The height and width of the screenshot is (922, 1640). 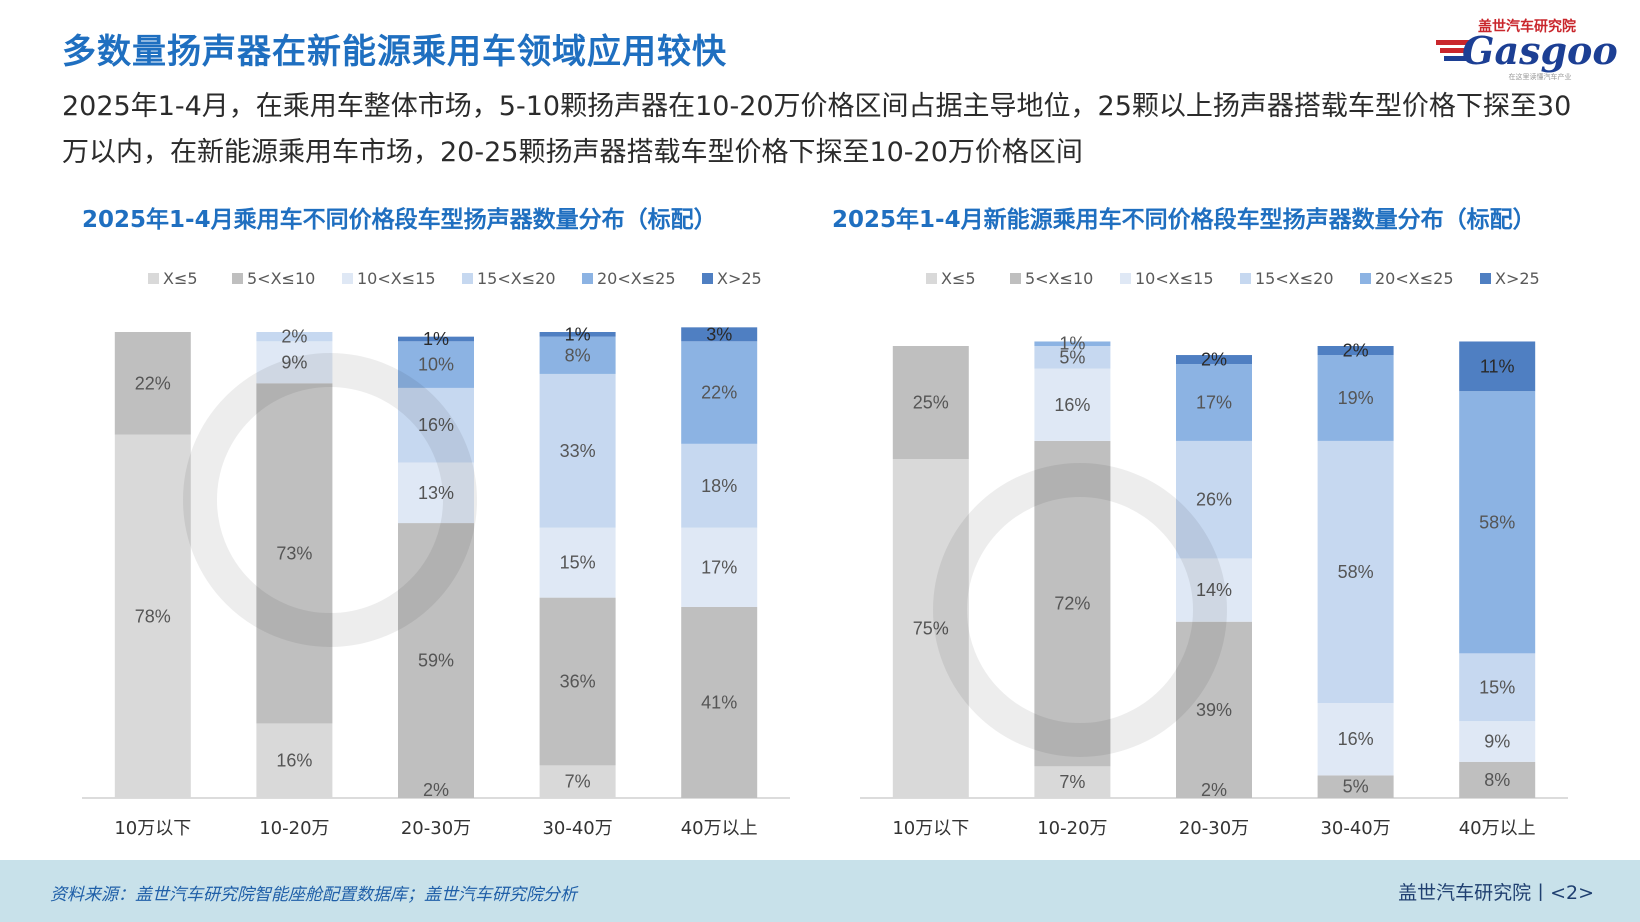 I want to click on data-label-2-1: 59%, so click(x=436, y=661).